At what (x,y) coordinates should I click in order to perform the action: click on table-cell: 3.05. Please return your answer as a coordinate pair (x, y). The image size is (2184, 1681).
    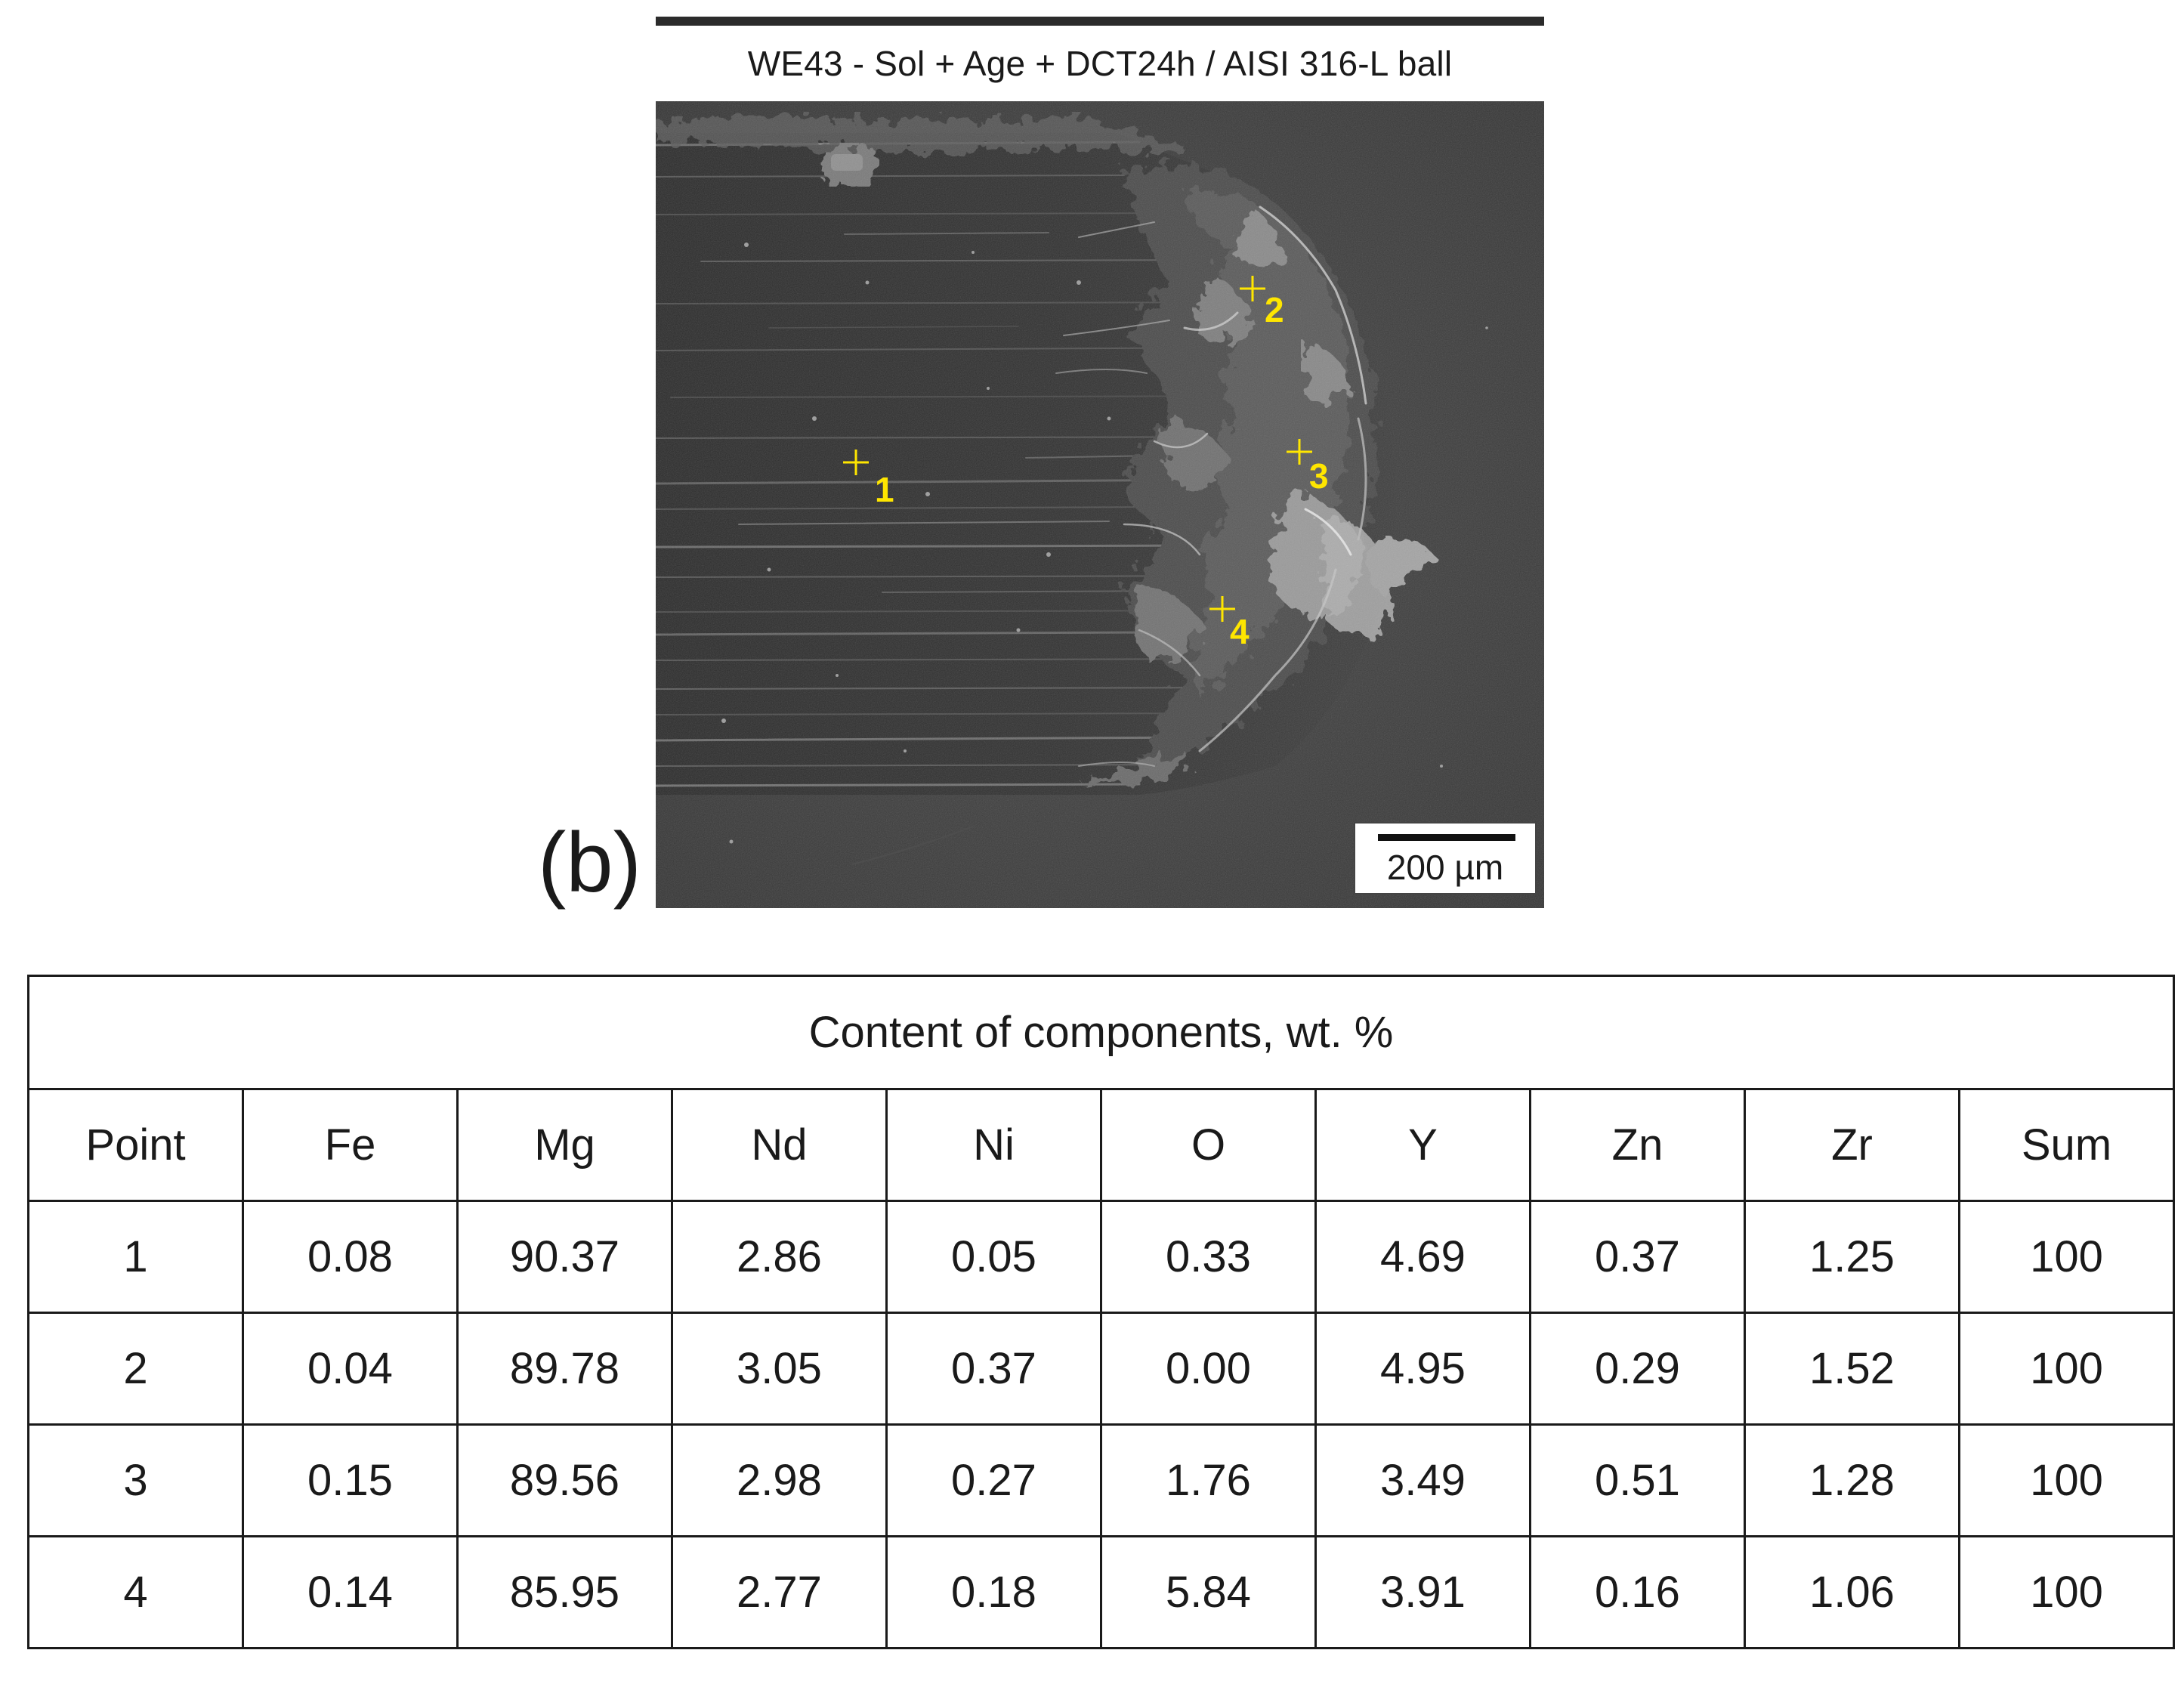
    Looking at the image, I should click on (780, 1369).